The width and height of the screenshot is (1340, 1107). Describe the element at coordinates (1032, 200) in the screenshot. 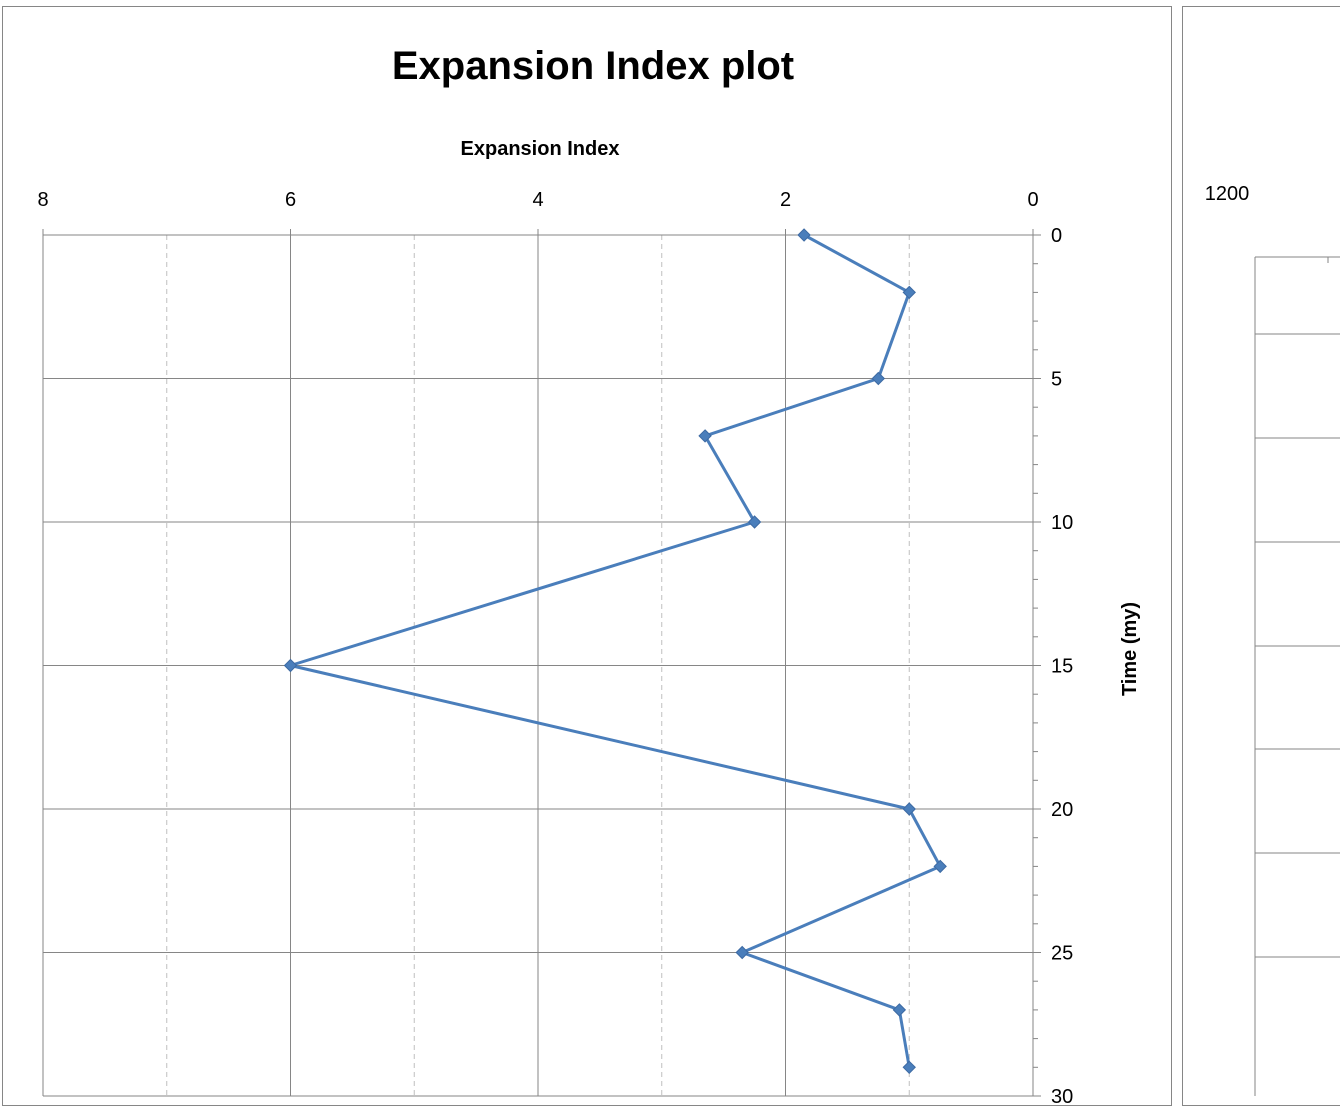

I see `x-tick-label: 0` at that location.